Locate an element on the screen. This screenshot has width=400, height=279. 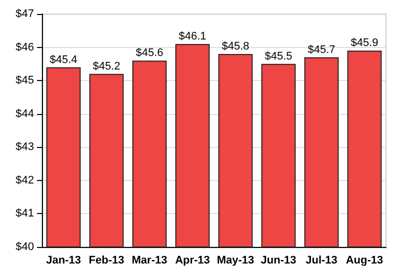
x-tick-label: Feb-13 is located at coordinates (106, 260).